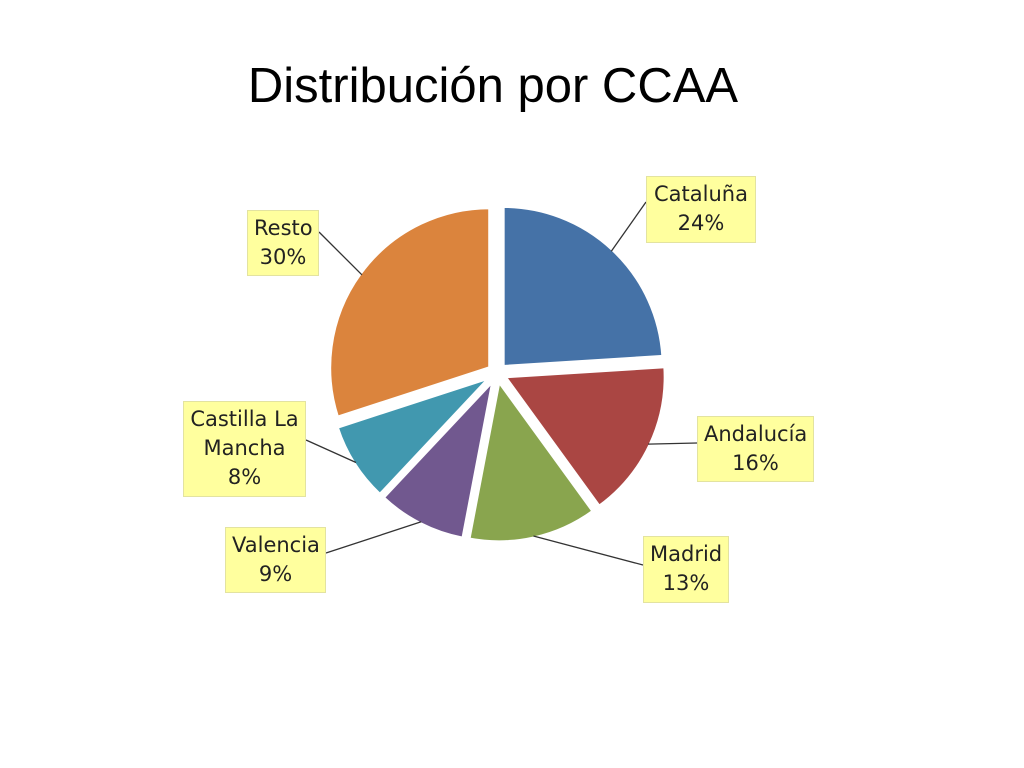  I want to click on chart-title: Distribución por CCAA, so click(493, 86).